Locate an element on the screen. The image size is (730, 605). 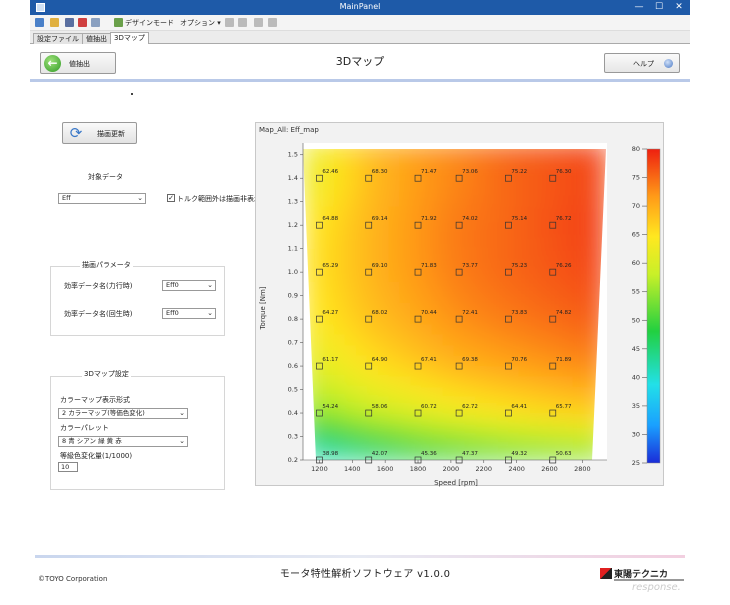
colorbar-tick-label: 40 is located at coordinates (636, 377).